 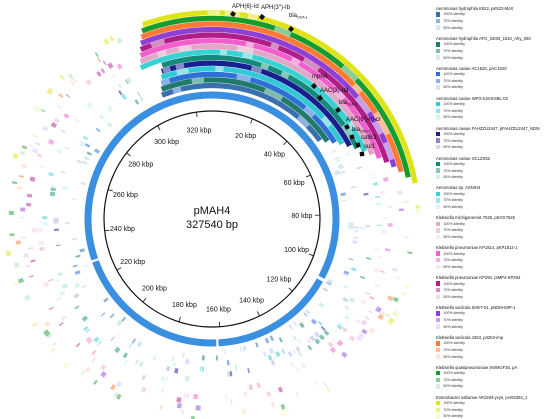 What do you see at coordinates (275, 185) in the screenshot?
I see `backbone-segment` at bounding box center [275, 185].